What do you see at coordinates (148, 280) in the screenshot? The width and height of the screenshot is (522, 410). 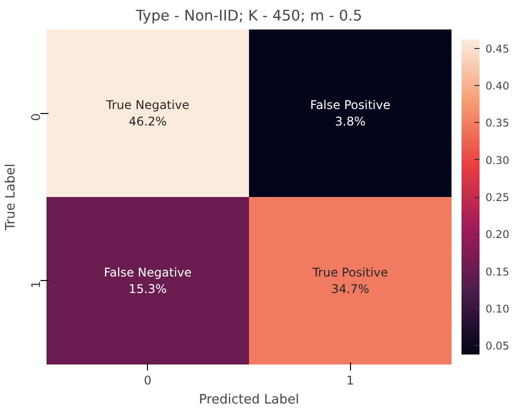 I see `data-label: False Negative 15.3%` at bounding box center [148, 280].